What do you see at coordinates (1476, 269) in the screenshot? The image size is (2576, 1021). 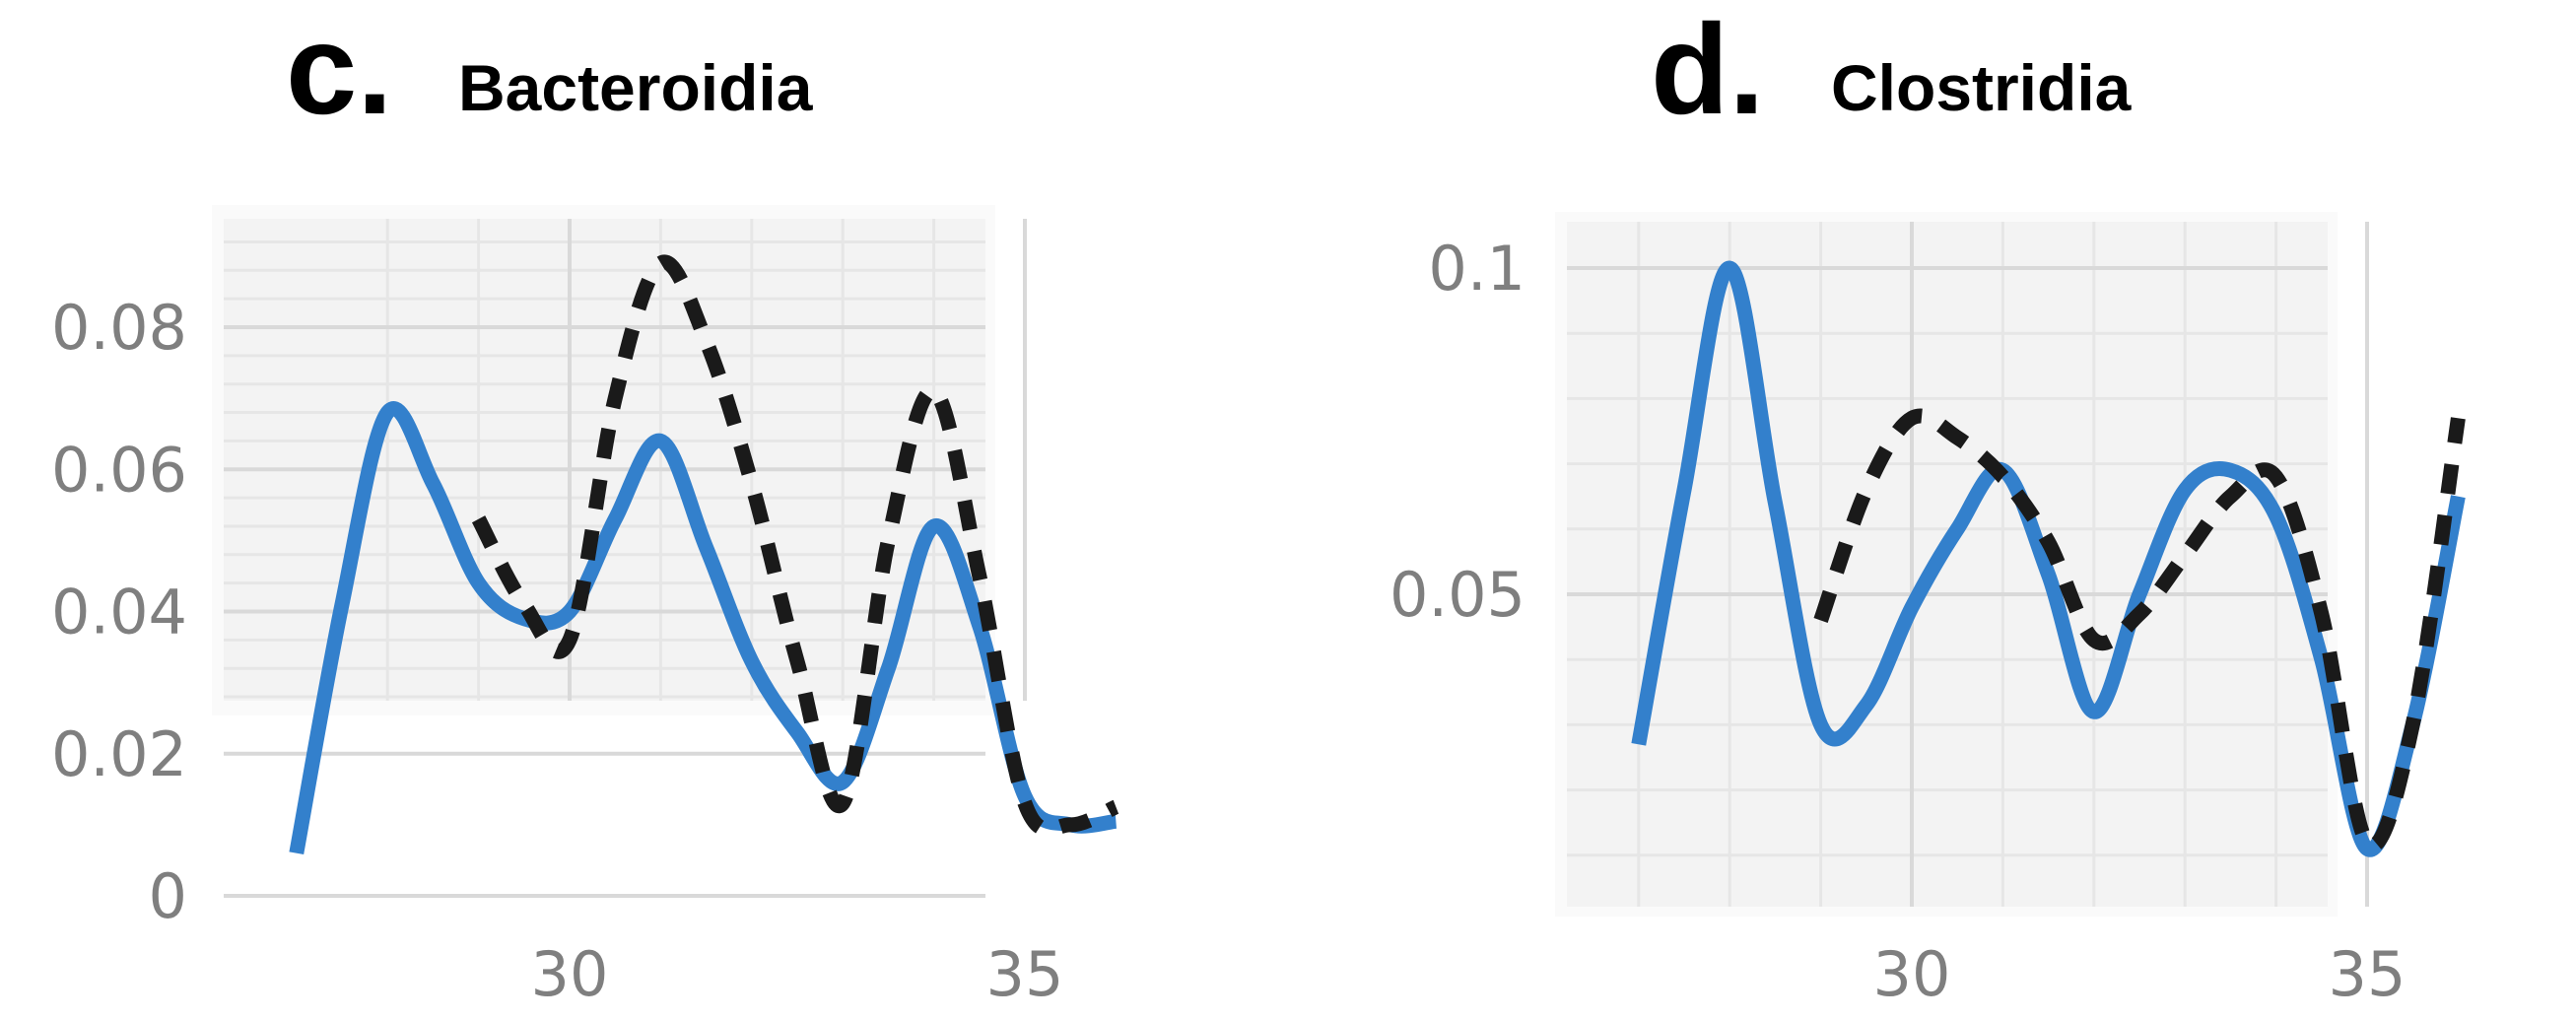 I see `y-tick-label: 0.1` at bounding box center [1476, 269].